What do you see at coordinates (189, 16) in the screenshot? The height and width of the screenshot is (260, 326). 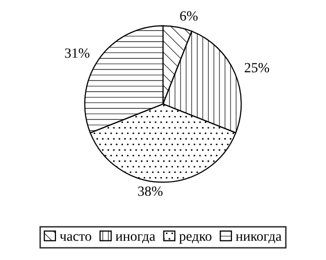 I see `data-label: 6%` at bounding box center [189, 16].